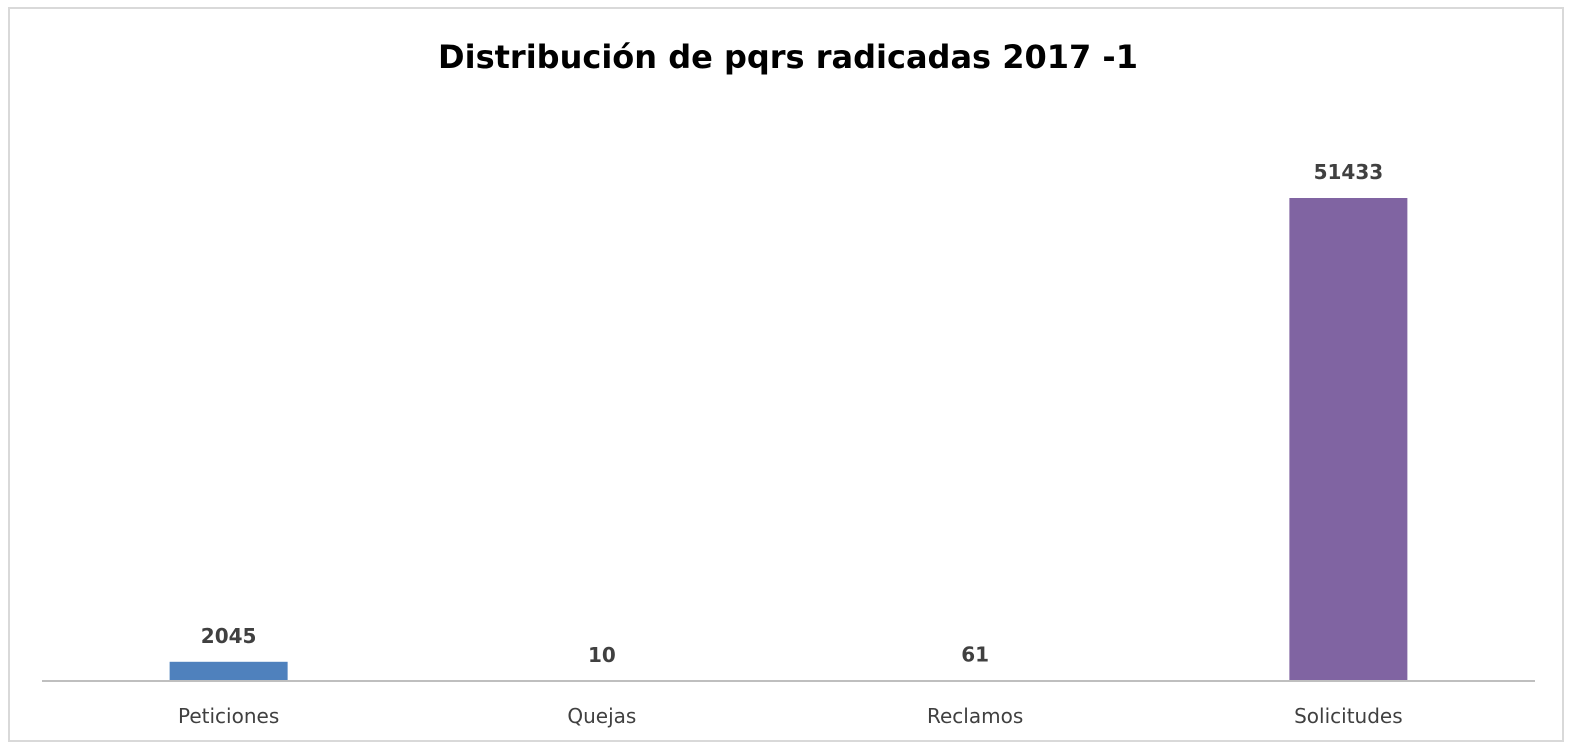 The width and height of the screenshot is (1573, 746). What do you see at coordinates (788, 57) in the screenshot?
I see `chart-title: Distribución de pqrs radicadas 2017 -1` at bounding box center [788, 57].